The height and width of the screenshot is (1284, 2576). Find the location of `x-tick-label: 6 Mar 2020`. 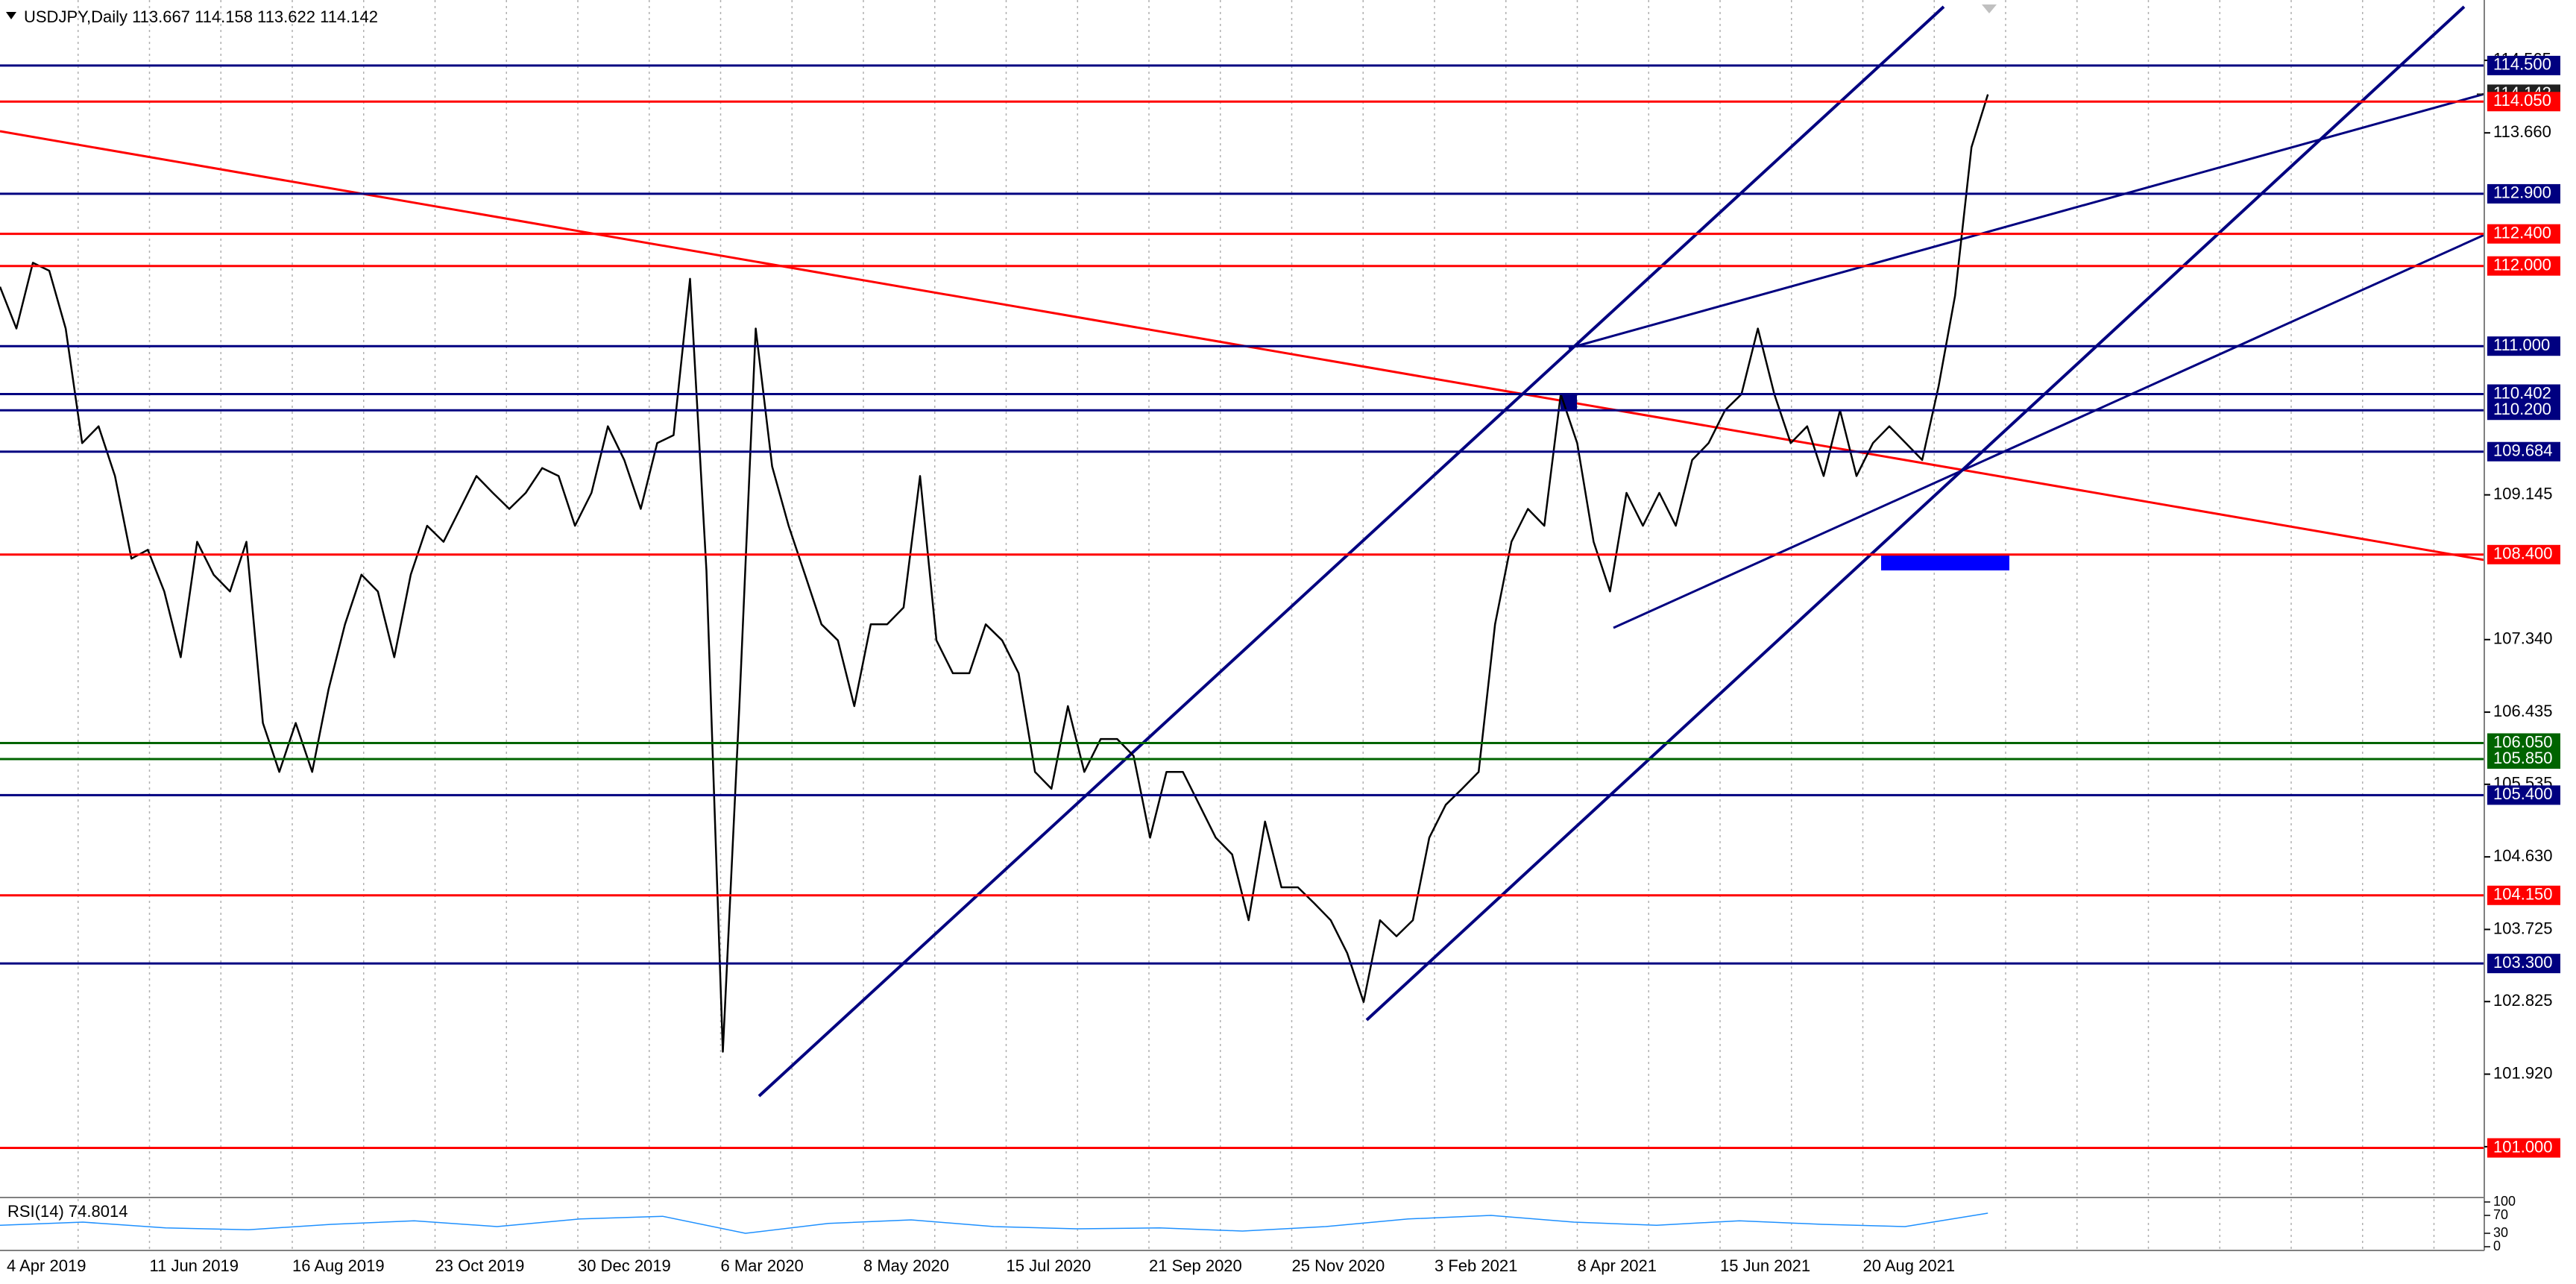

x-tick-label: 6 Mar 2020 is located at coordinates (762, 1266).